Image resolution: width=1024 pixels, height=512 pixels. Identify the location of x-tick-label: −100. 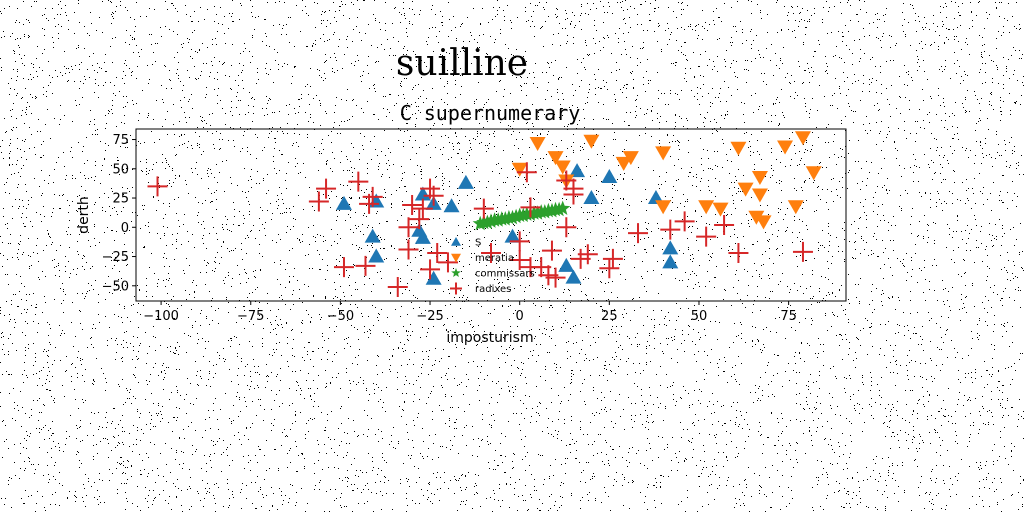
(161, 316).